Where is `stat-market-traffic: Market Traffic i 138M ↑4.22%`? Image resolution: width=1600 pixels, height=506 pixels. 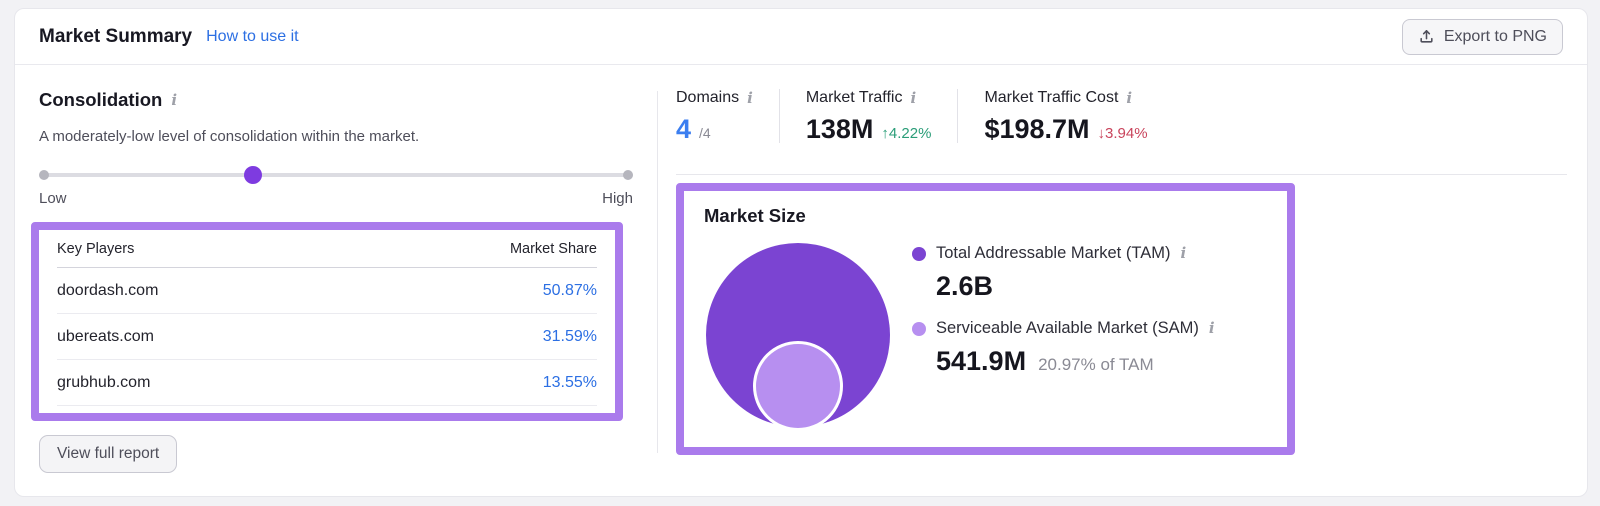
stat-market-traffic: Market Traffic i 138M ↑4.22% is located at coordinates (868, 116).